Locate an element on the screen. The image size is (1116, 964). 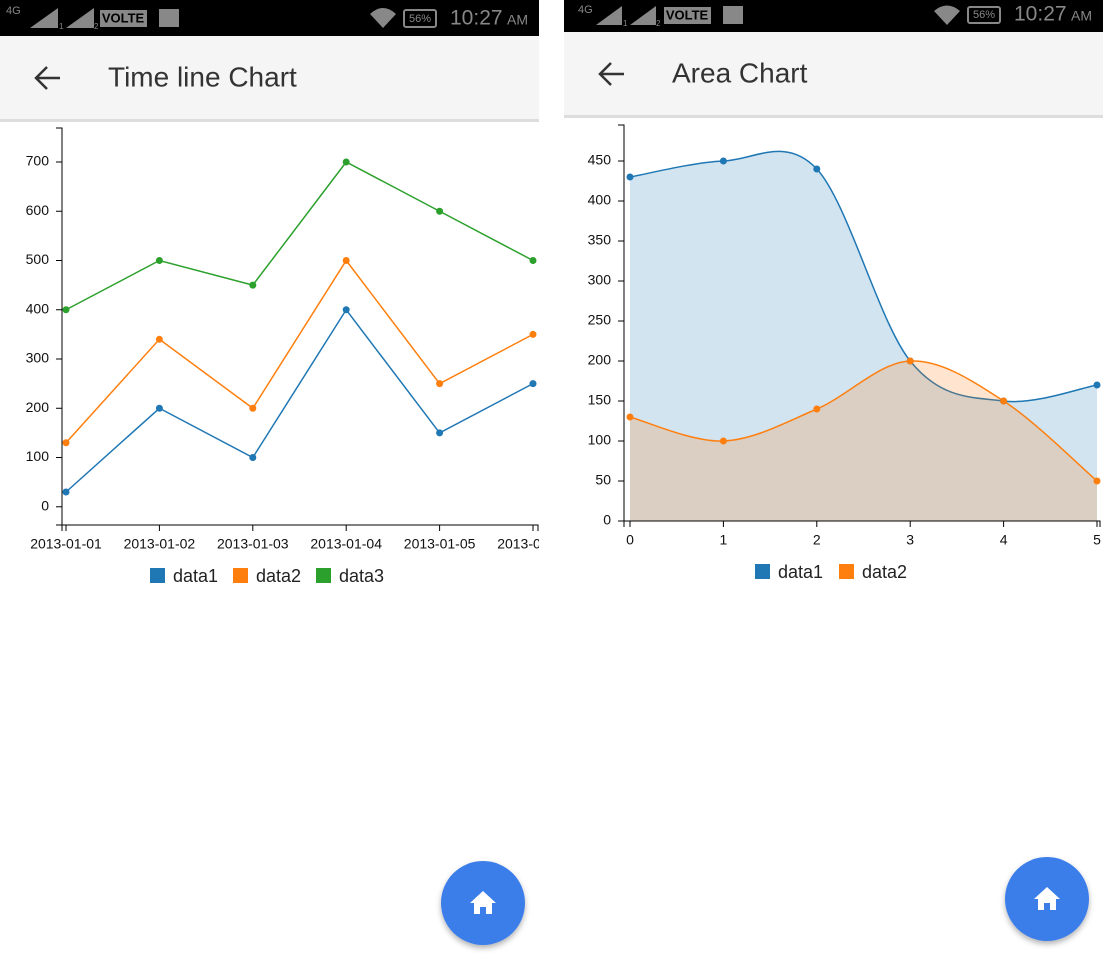
volte-badge is located at coordinates (123, 18).